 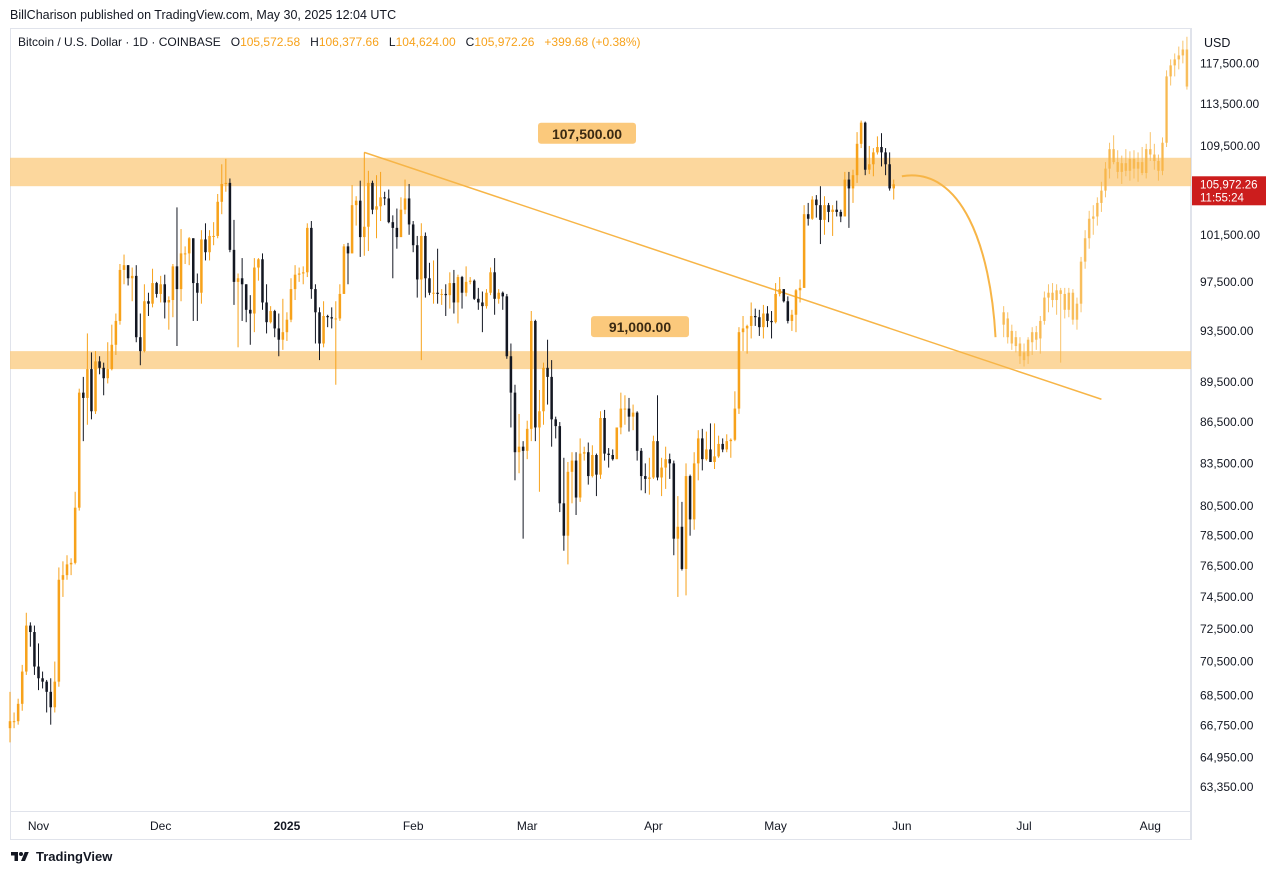 I want to click on time-axis, so click(x=600, y=826).